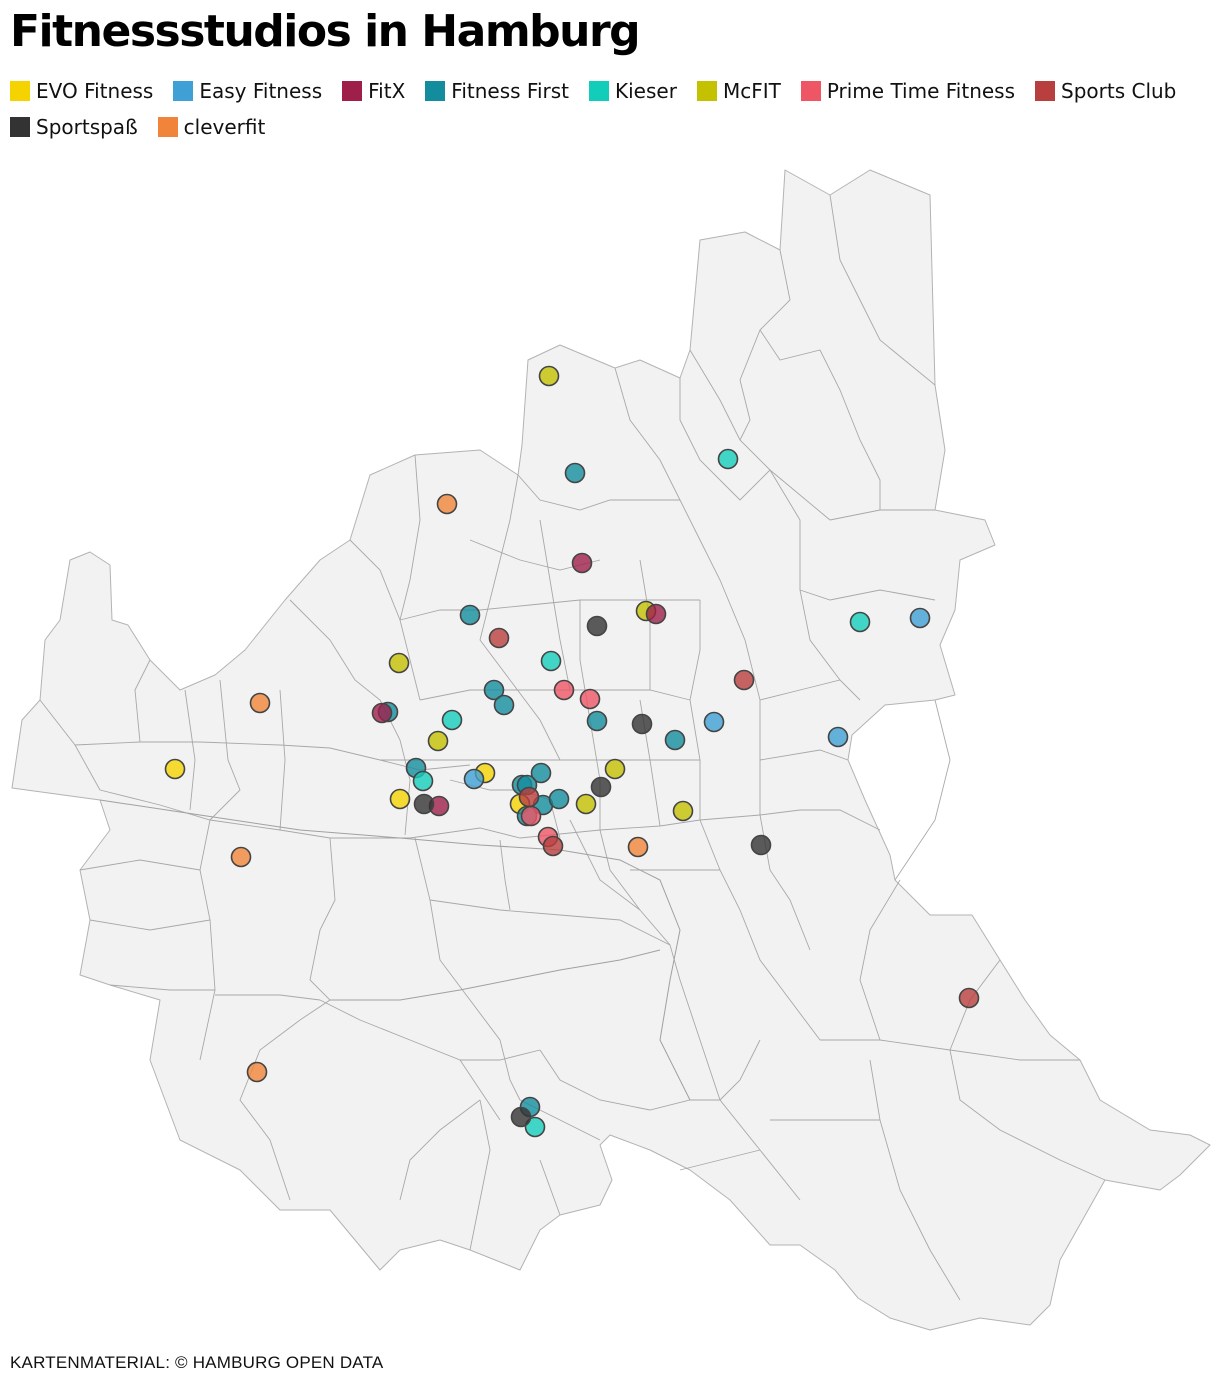 Image resolution: width=1220 pixels, height=1386 pixels. I want to click on legend-item-cleverfit: cleverfit, so click(211, 127).